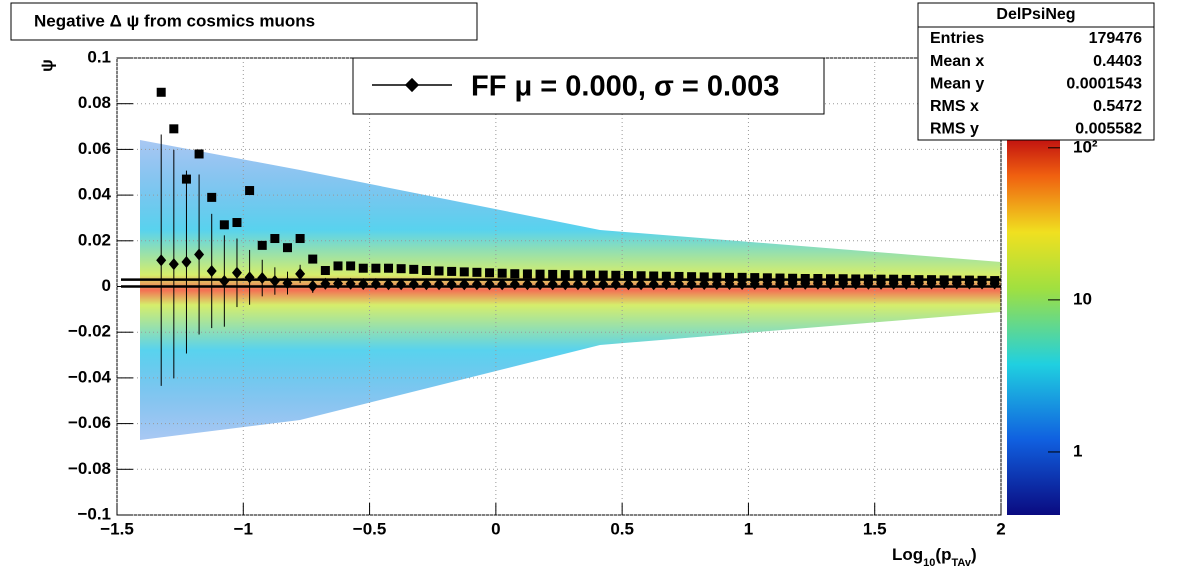  Describe the element at coordinates (748, 528) in the screenshot. I see `x-tick-label: 1` at that location.